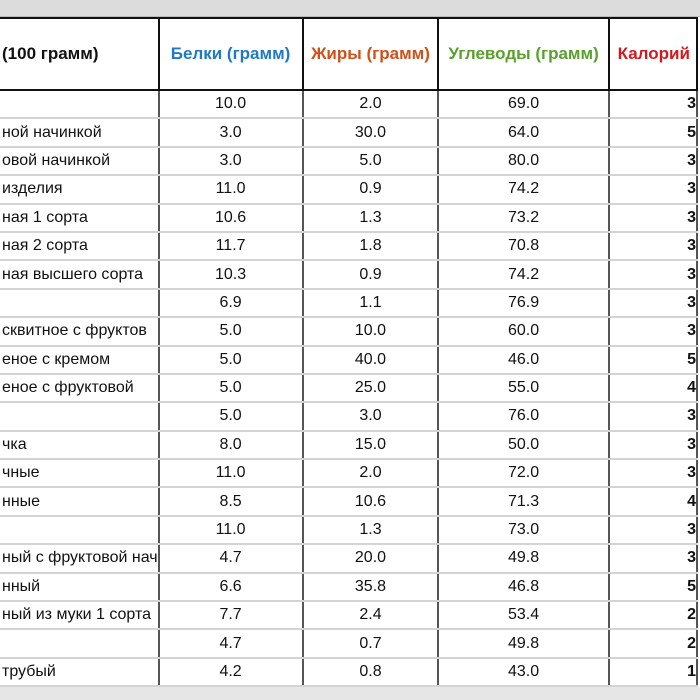  Describe the element at coordinates (370, 218) in the screenshot. I see `cell-fat: 1.3` at that location.